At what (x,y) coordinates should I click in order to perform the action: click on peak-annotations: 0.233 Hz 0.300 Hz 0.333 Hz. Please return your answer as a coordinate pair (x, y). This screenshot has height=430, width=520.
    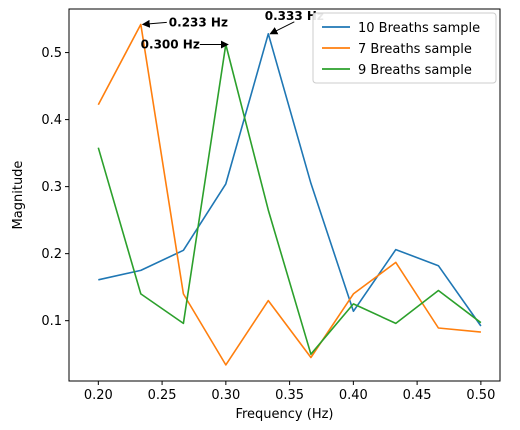
    Looking at the image, I should click on (232, 30).